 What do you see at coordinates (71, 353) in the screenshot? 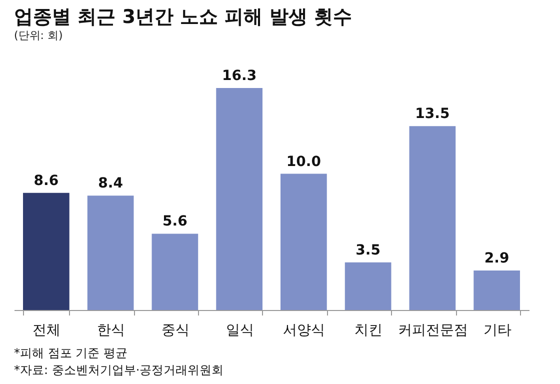
I see `text: *피해 점포 기준 평균` at bounding box center [71, 353].